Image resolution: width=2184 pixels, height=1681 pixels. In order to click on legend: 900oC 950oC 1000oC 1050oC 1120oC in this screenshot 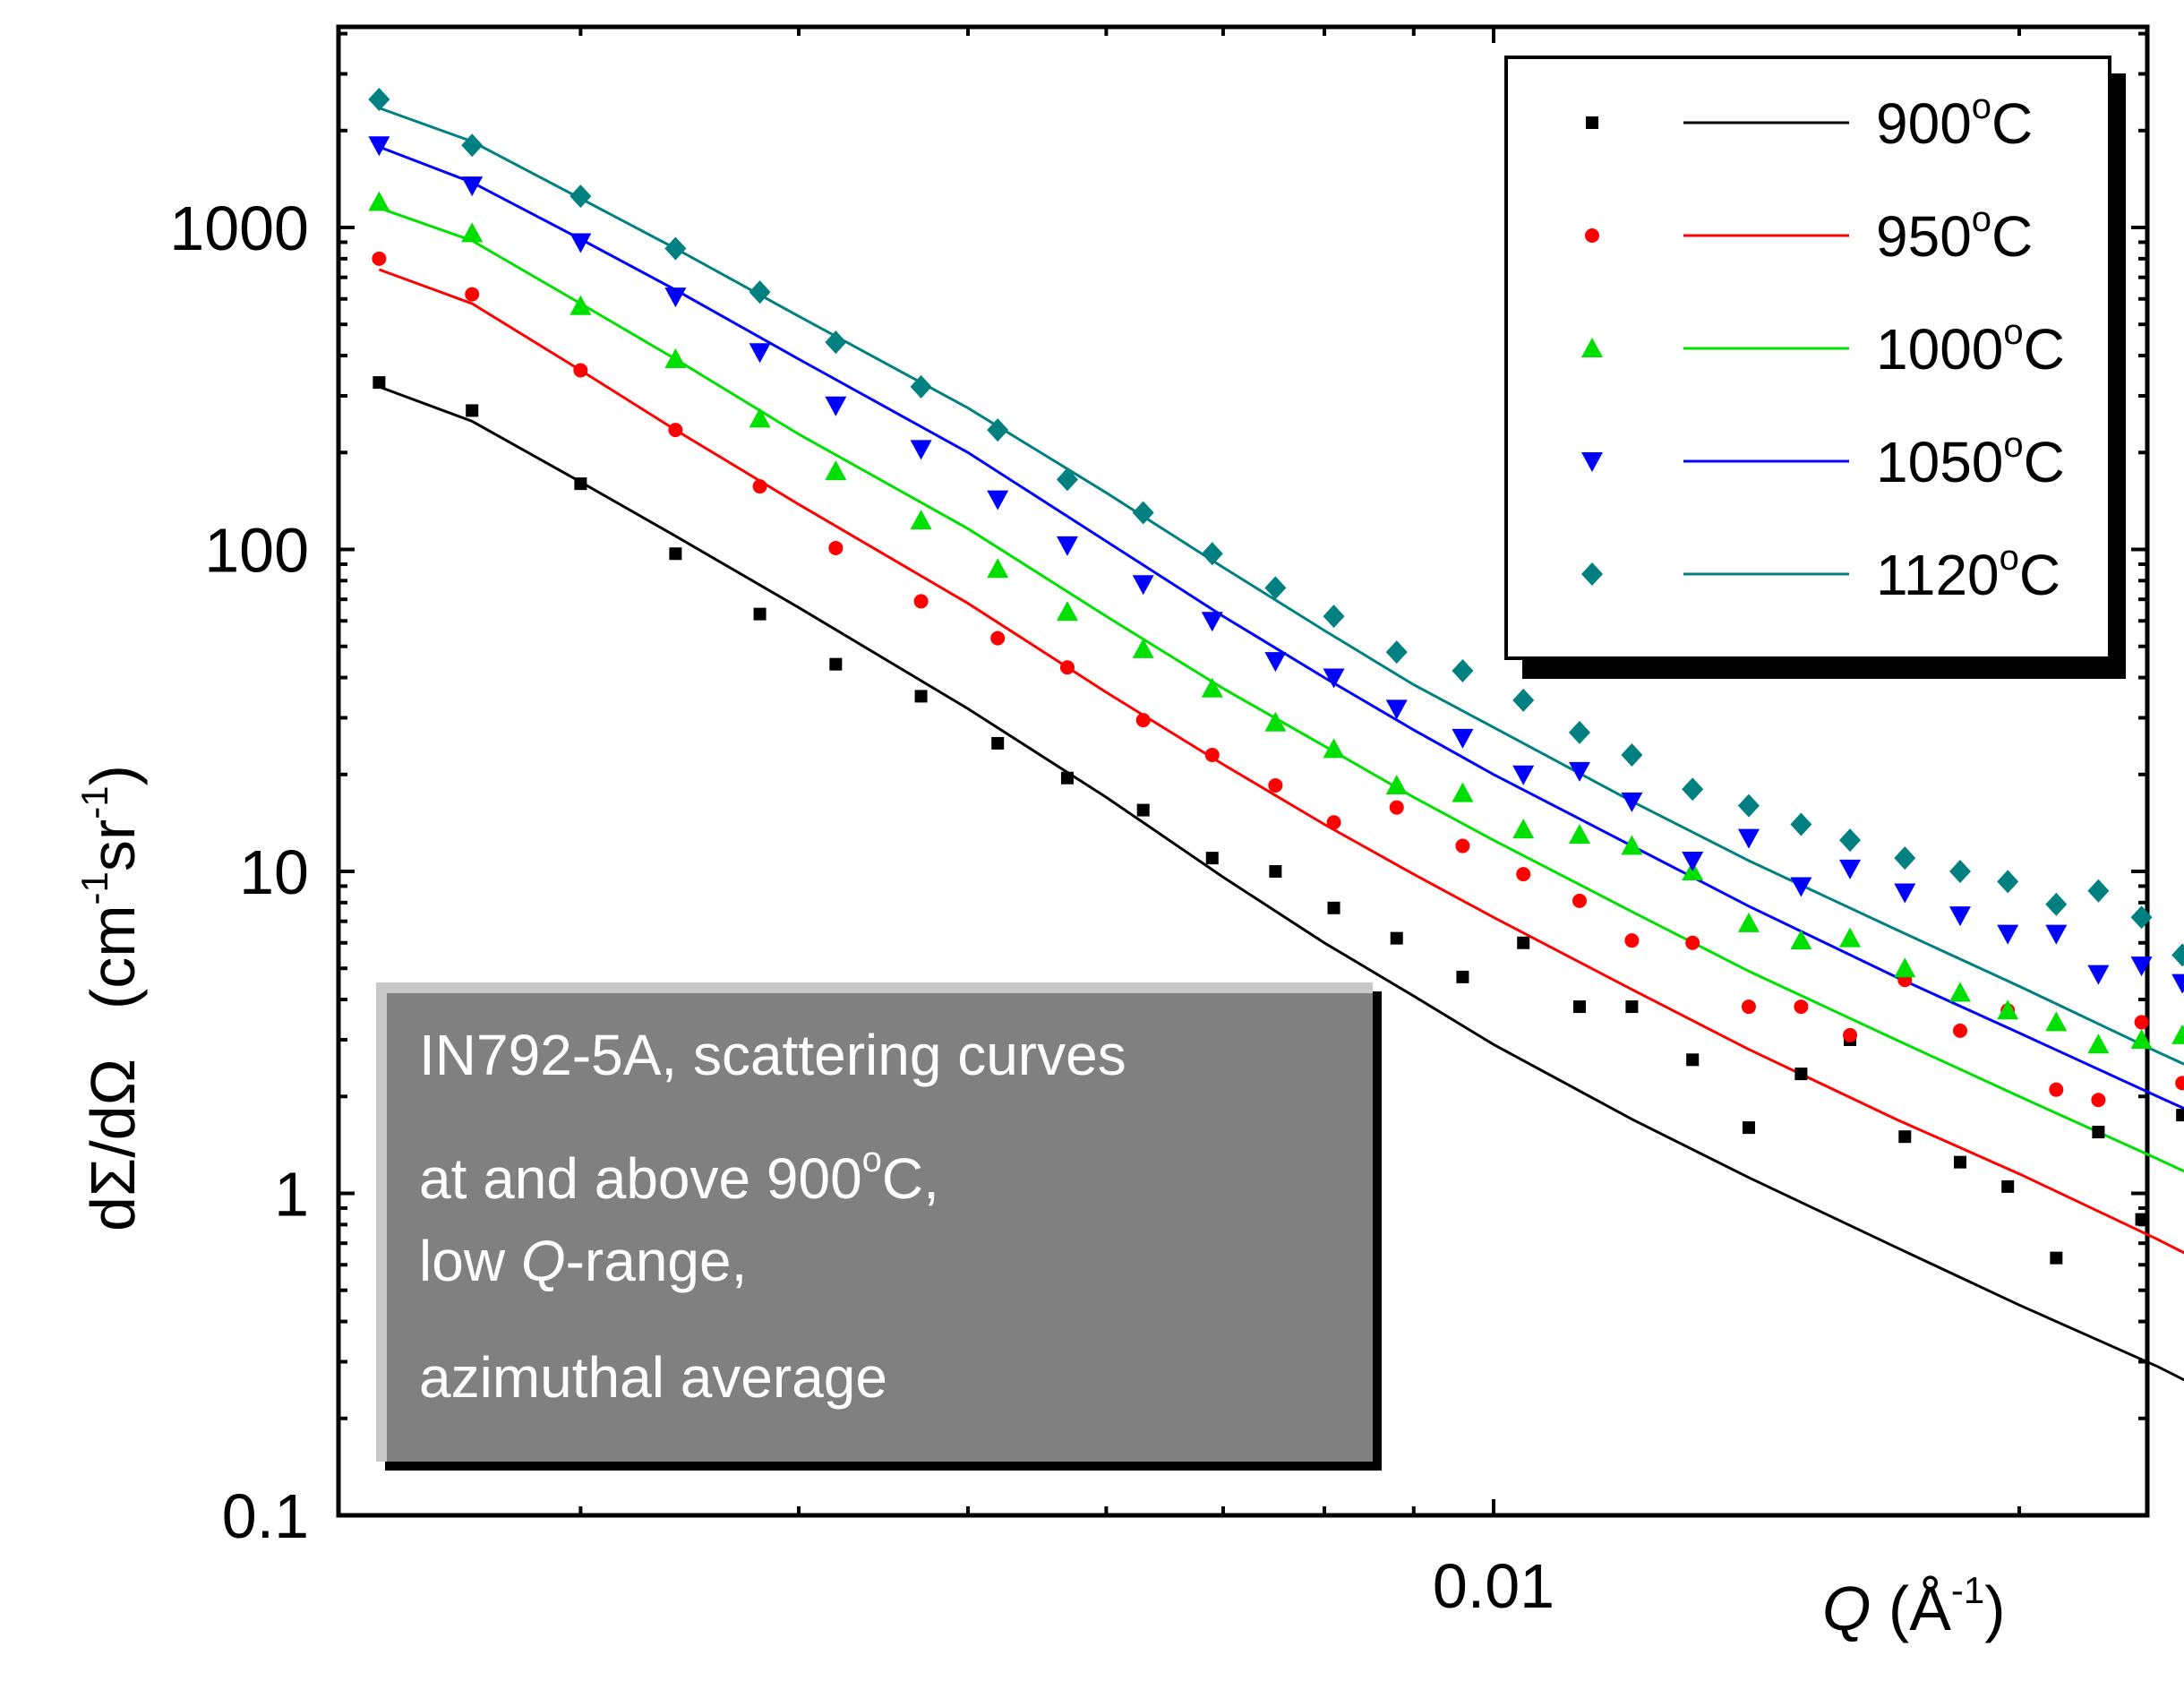, I will do `click(1815, 367)`.